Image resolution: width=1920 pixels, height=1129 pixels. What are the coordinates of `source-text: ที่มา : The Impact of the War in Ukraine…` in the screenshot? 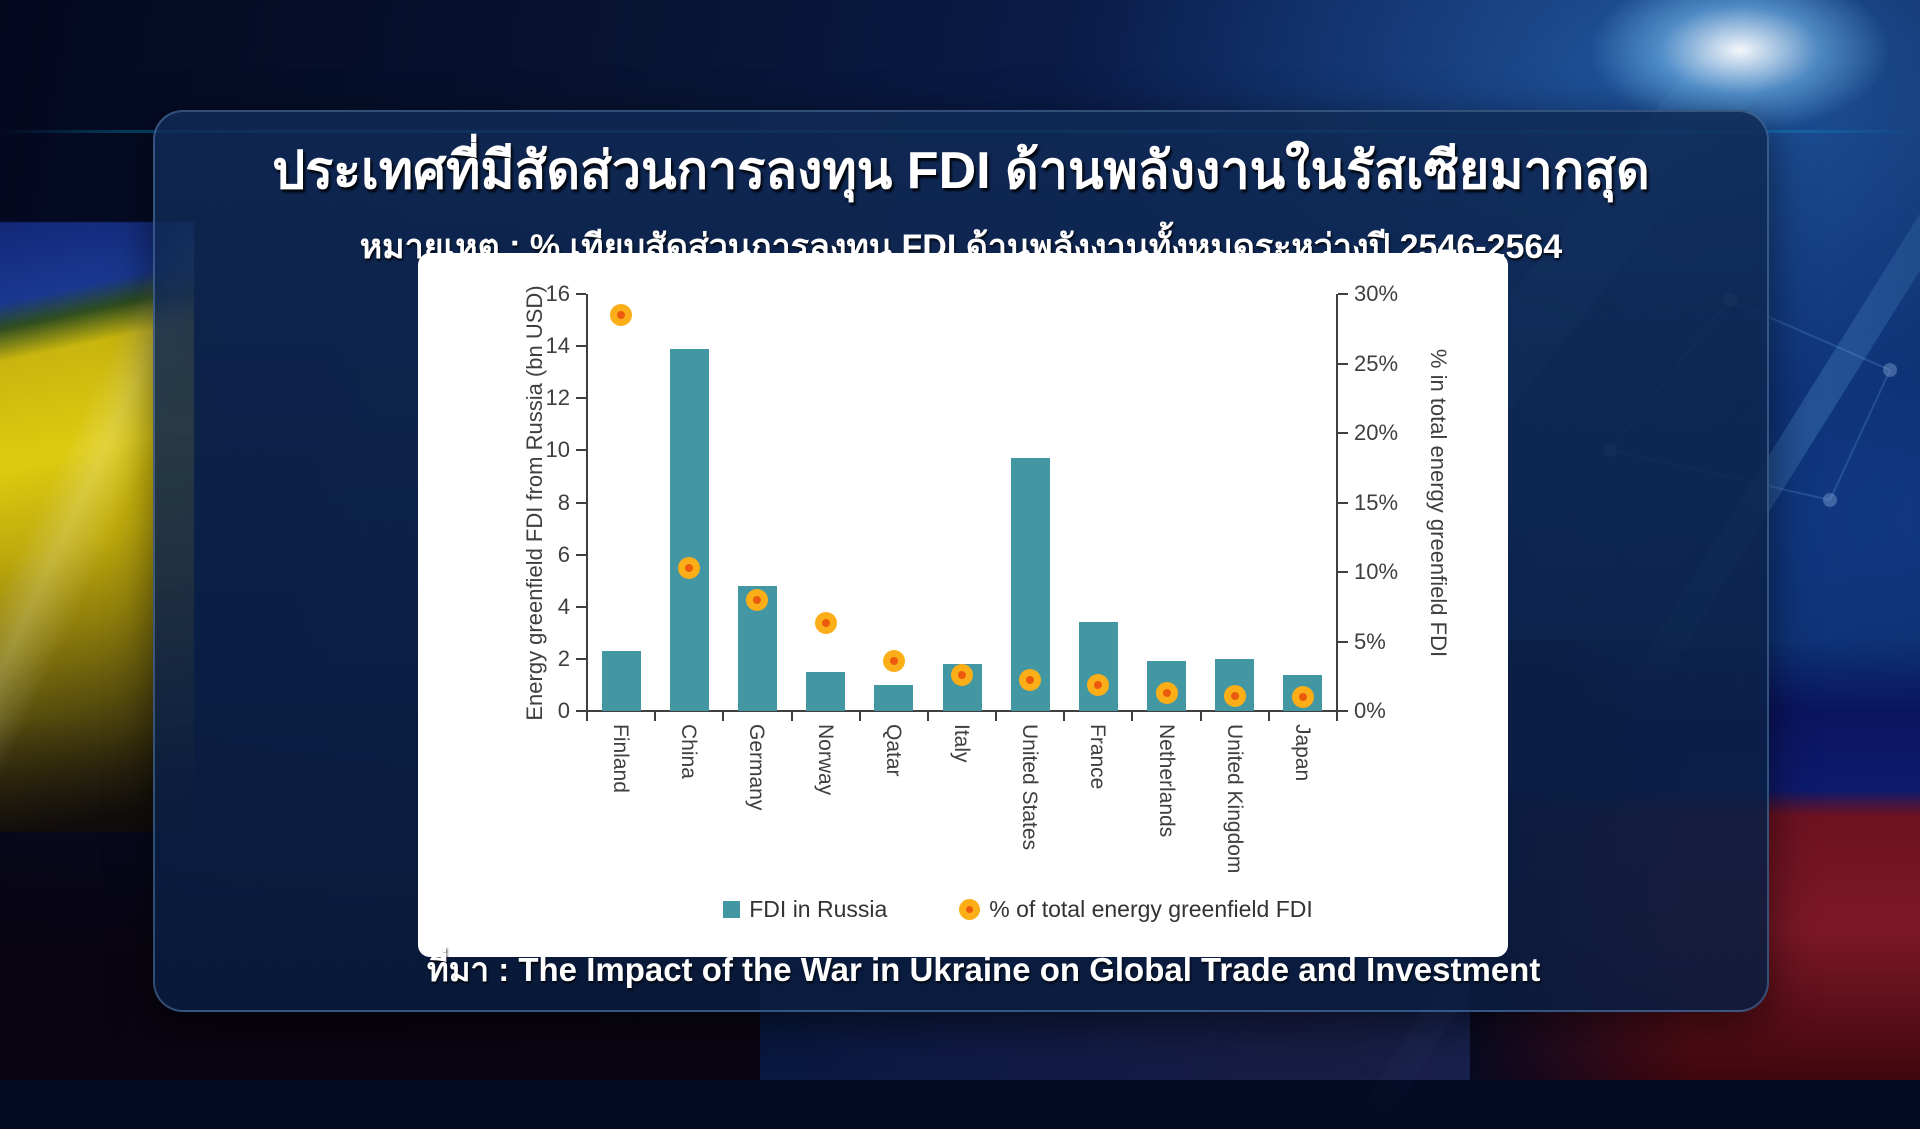 It's located at (984, 969).